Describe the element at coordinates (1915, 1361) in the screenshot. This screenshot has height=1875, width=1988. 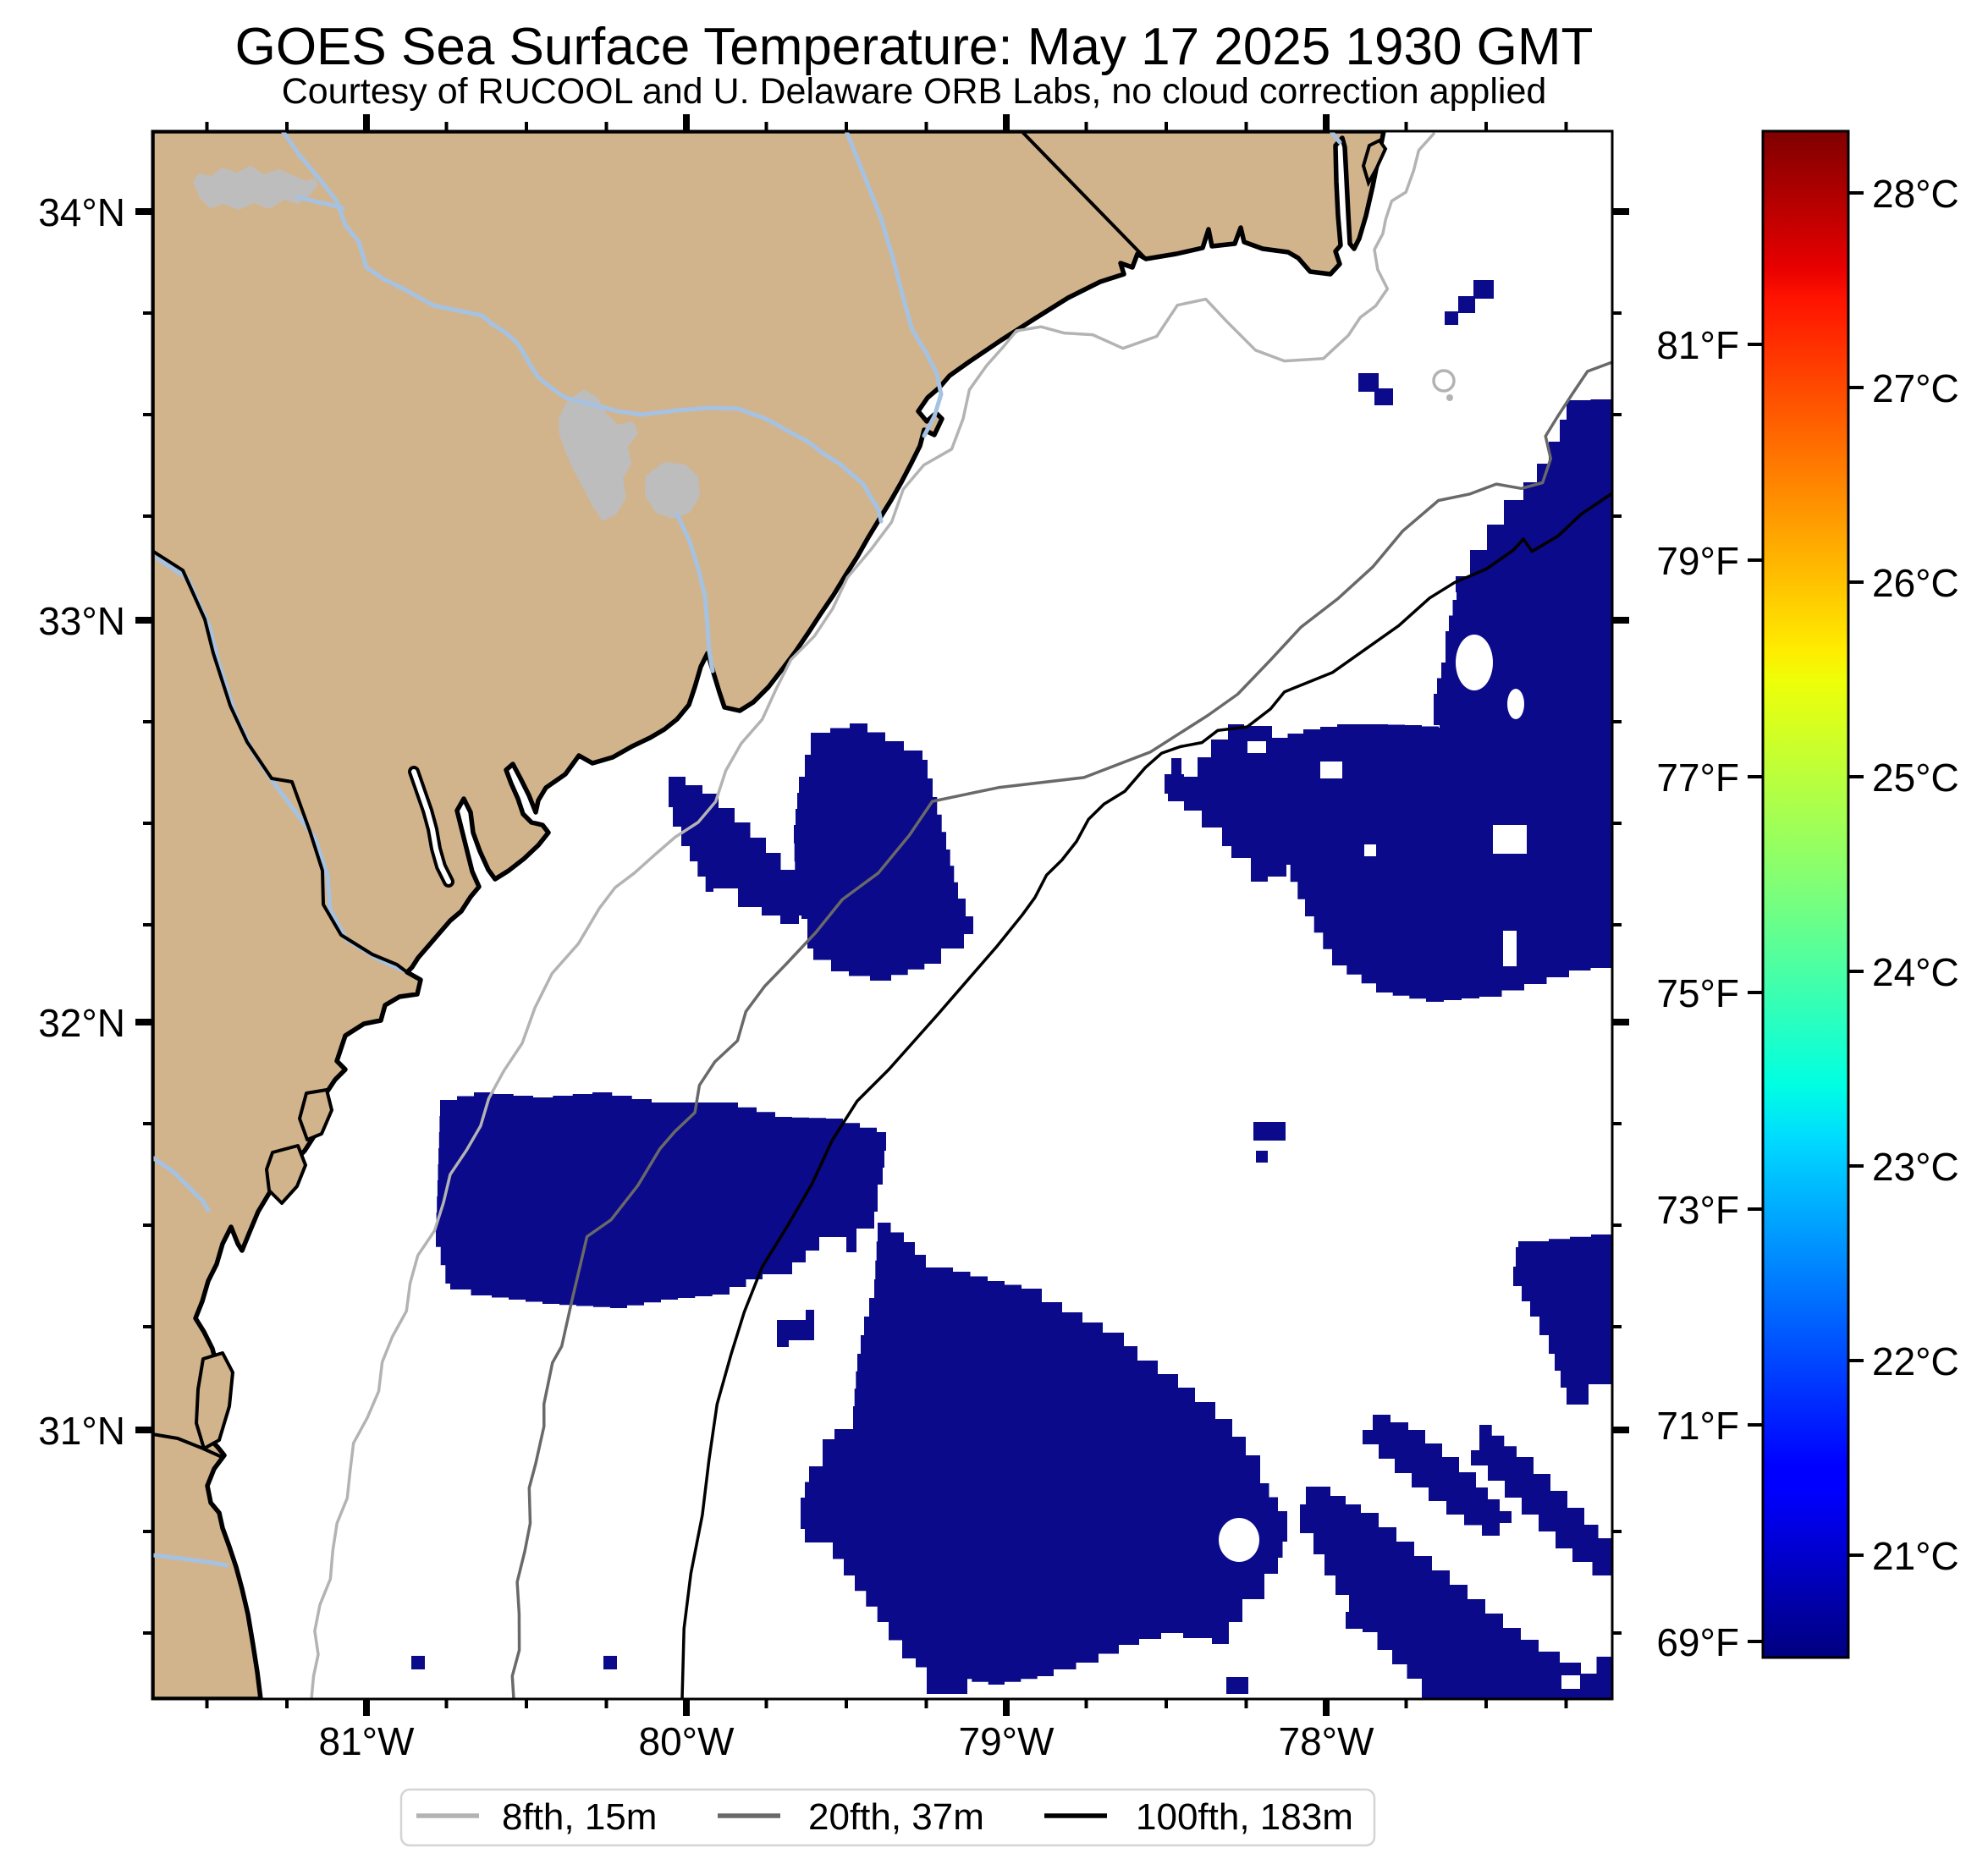
I see `svg-text: 22°C` at that location.